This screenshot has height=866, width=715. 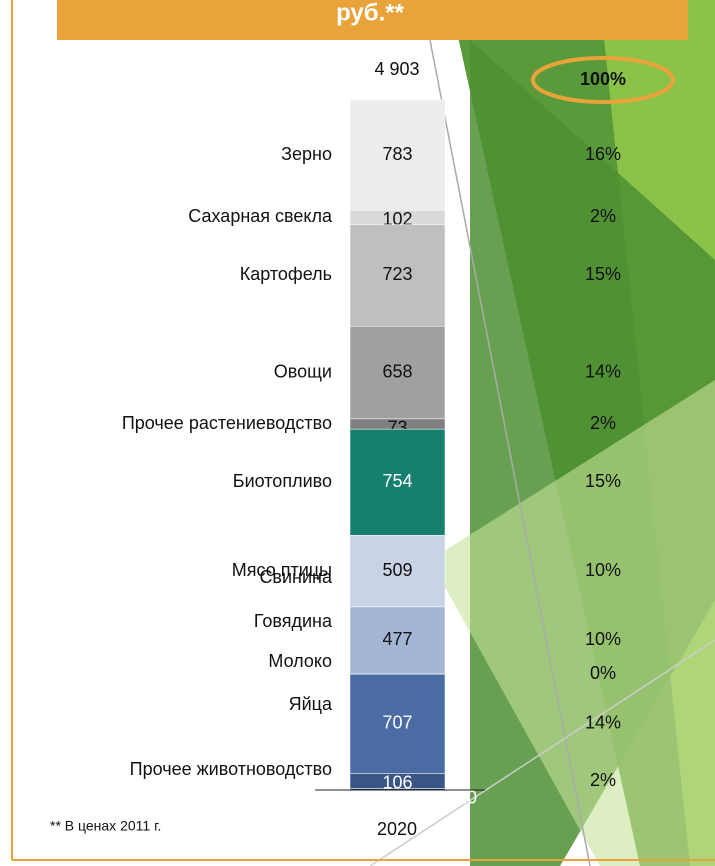 I want to click on share-label: 16%, so click(x=603, y=154).